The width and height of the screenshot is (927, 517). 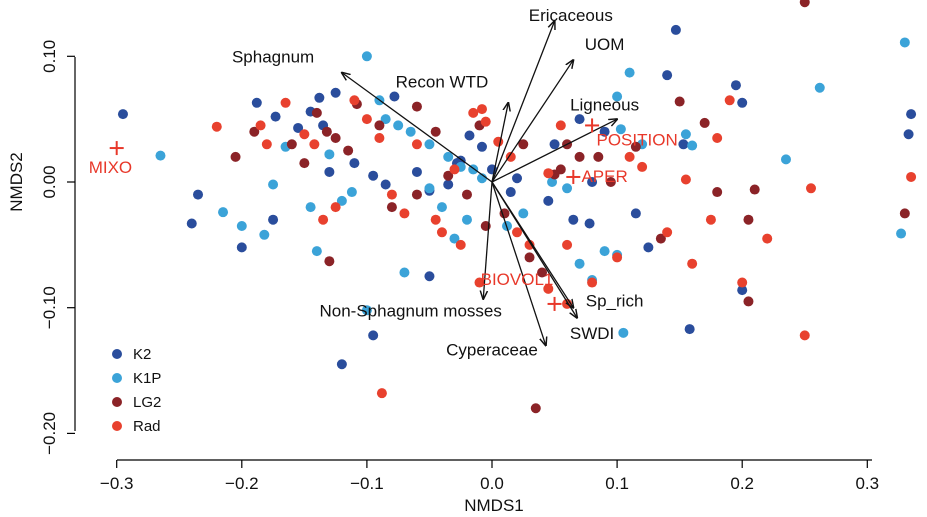 I want to click on arrow-swdi, so click(x=534, y=249).